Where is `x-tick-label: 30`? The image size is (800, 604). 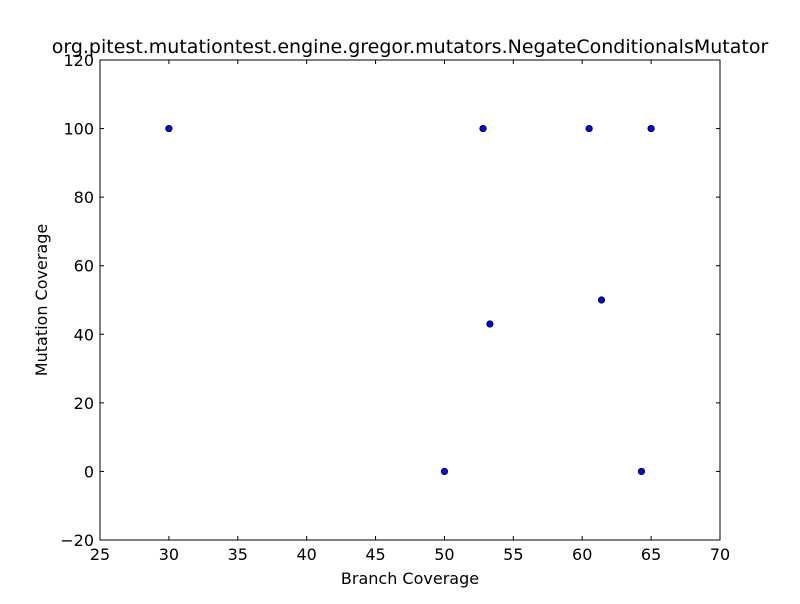
x-tick-label: 30 is located at coordinates (169, 554).